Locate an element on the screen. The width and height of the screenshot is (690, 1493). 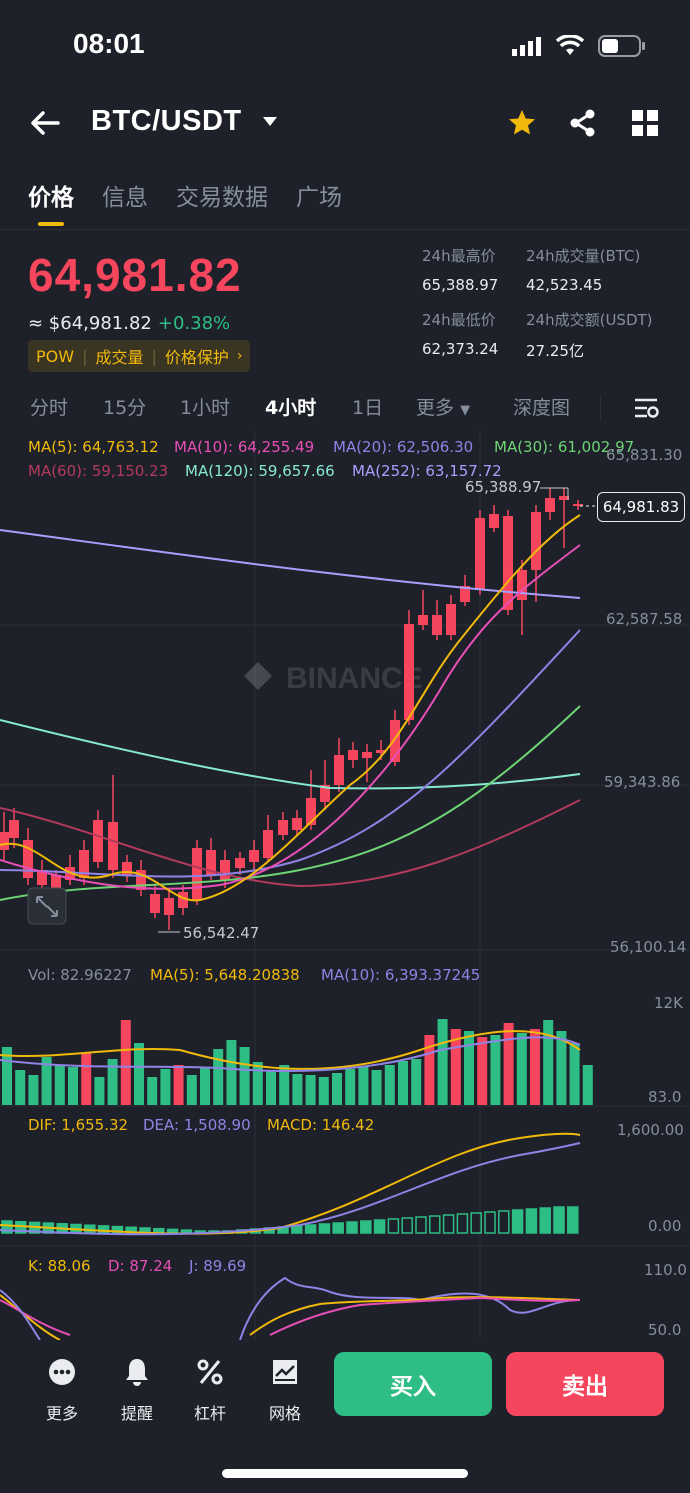
dif-line is located at coordinates (290, 1183).